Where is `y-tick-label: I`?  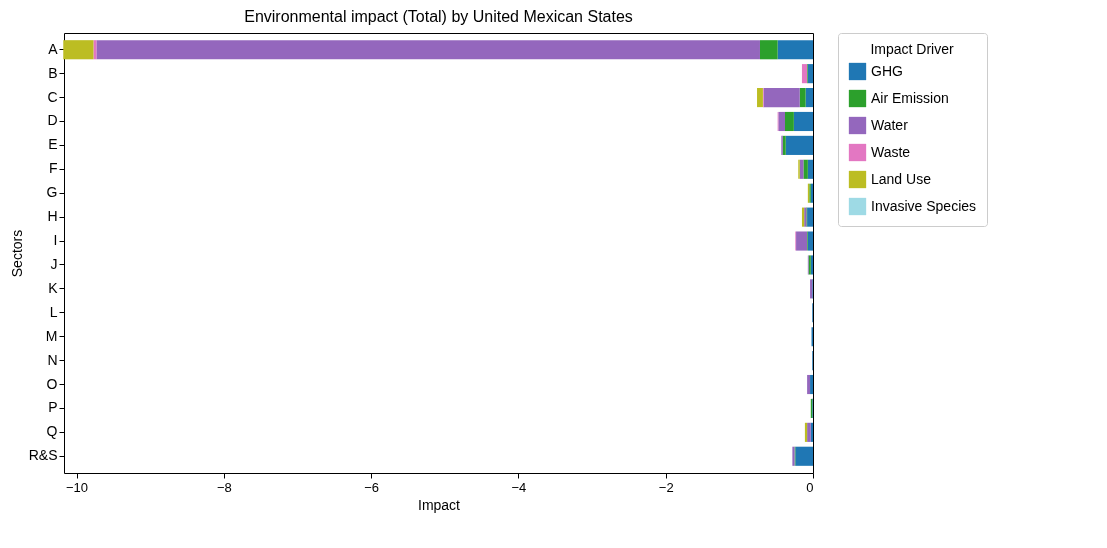
y-tick-label: I is located at coordinates (55, 240).